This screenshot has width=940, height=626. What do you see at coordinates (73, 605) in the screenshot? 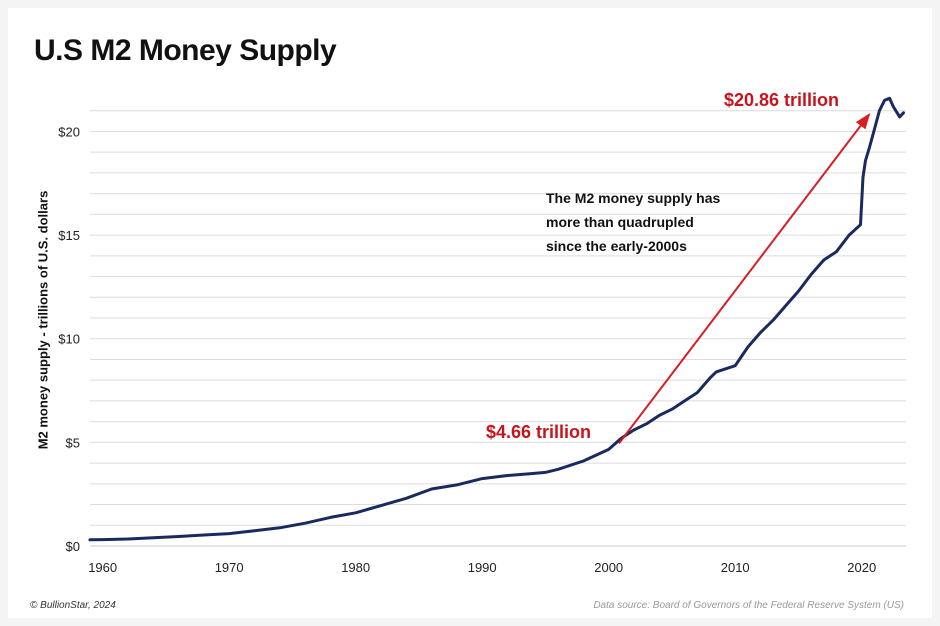
I see `credit-text: © BullionStar, 2024` at bounding box center [73, 605].